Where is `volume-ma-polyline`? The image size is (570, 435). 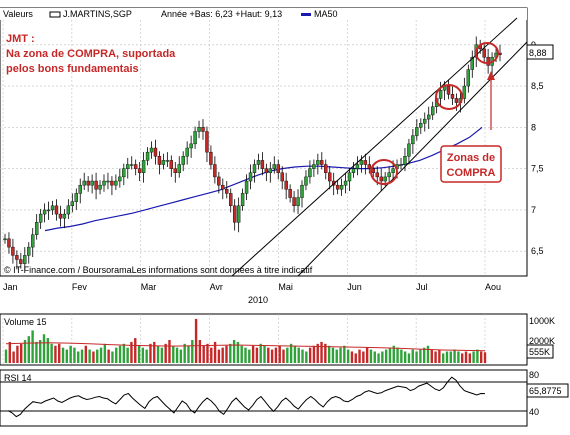
volume-ma-polyline is located at coordinates (245, 347).